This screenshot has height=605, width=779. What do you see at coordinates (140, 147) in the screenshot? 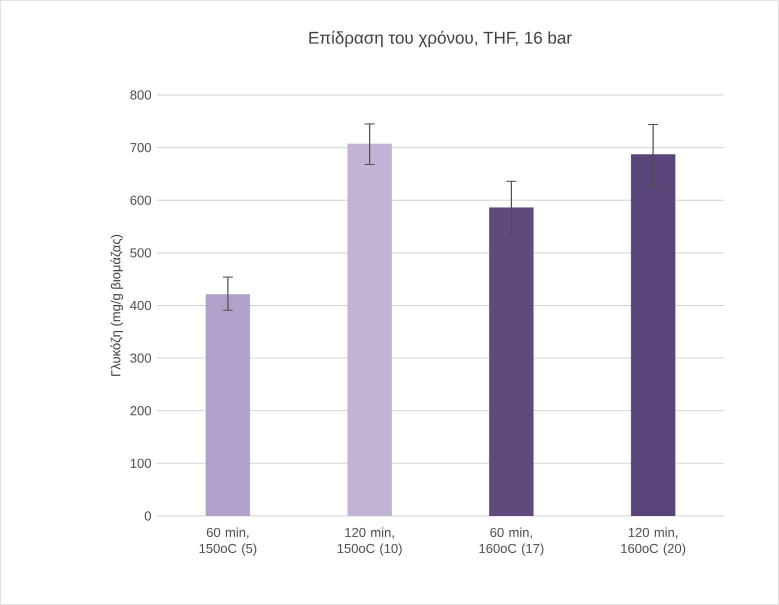
I see `y-tick-label: 700` at bounding box center [140, 147].